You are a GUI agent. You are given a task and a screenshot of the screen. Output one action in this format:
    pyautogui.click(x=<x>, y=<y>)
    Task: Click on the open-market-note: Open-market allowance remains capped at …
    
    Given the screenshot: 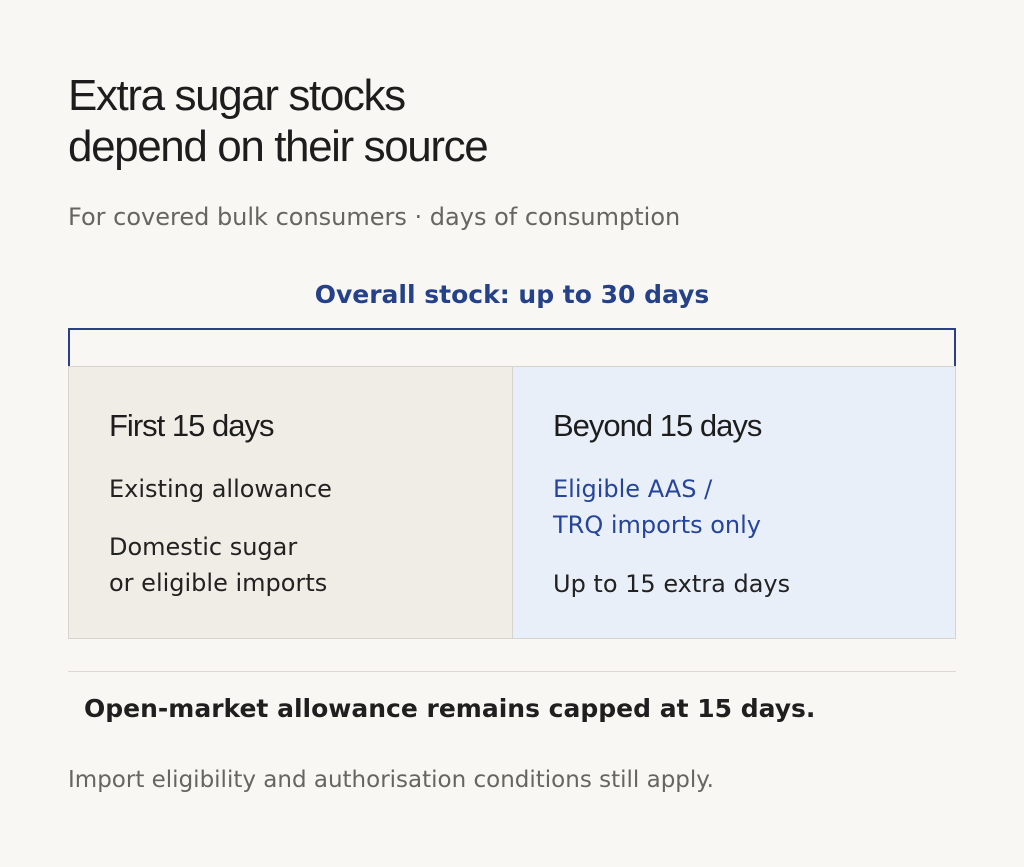 What is the action you would take?
    pyautogui.click(x=450, y=708)
    